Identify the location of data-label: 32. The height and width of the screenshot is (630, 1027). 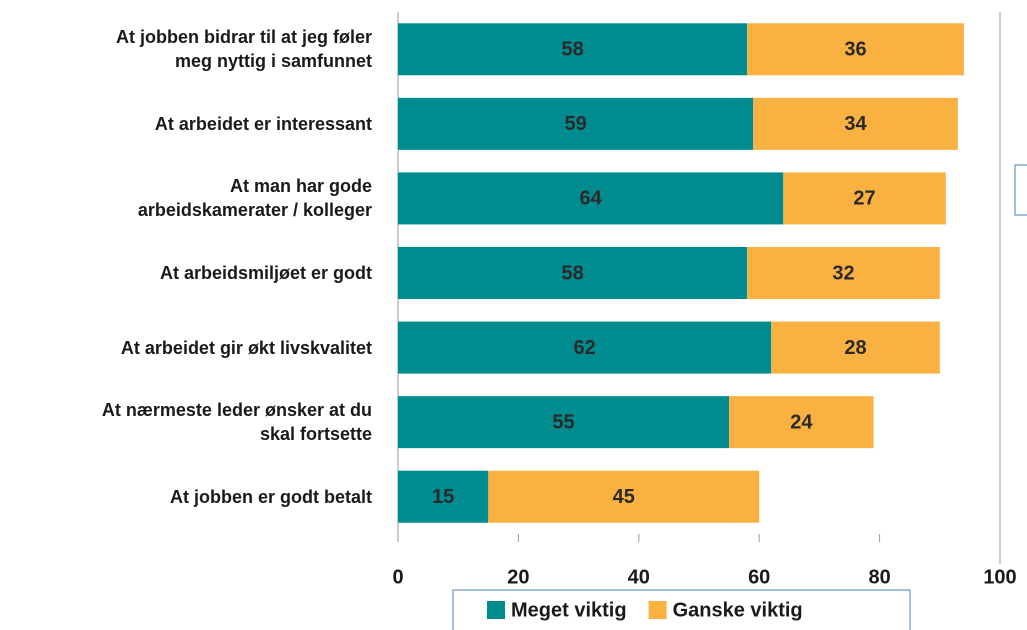
(843, 273).